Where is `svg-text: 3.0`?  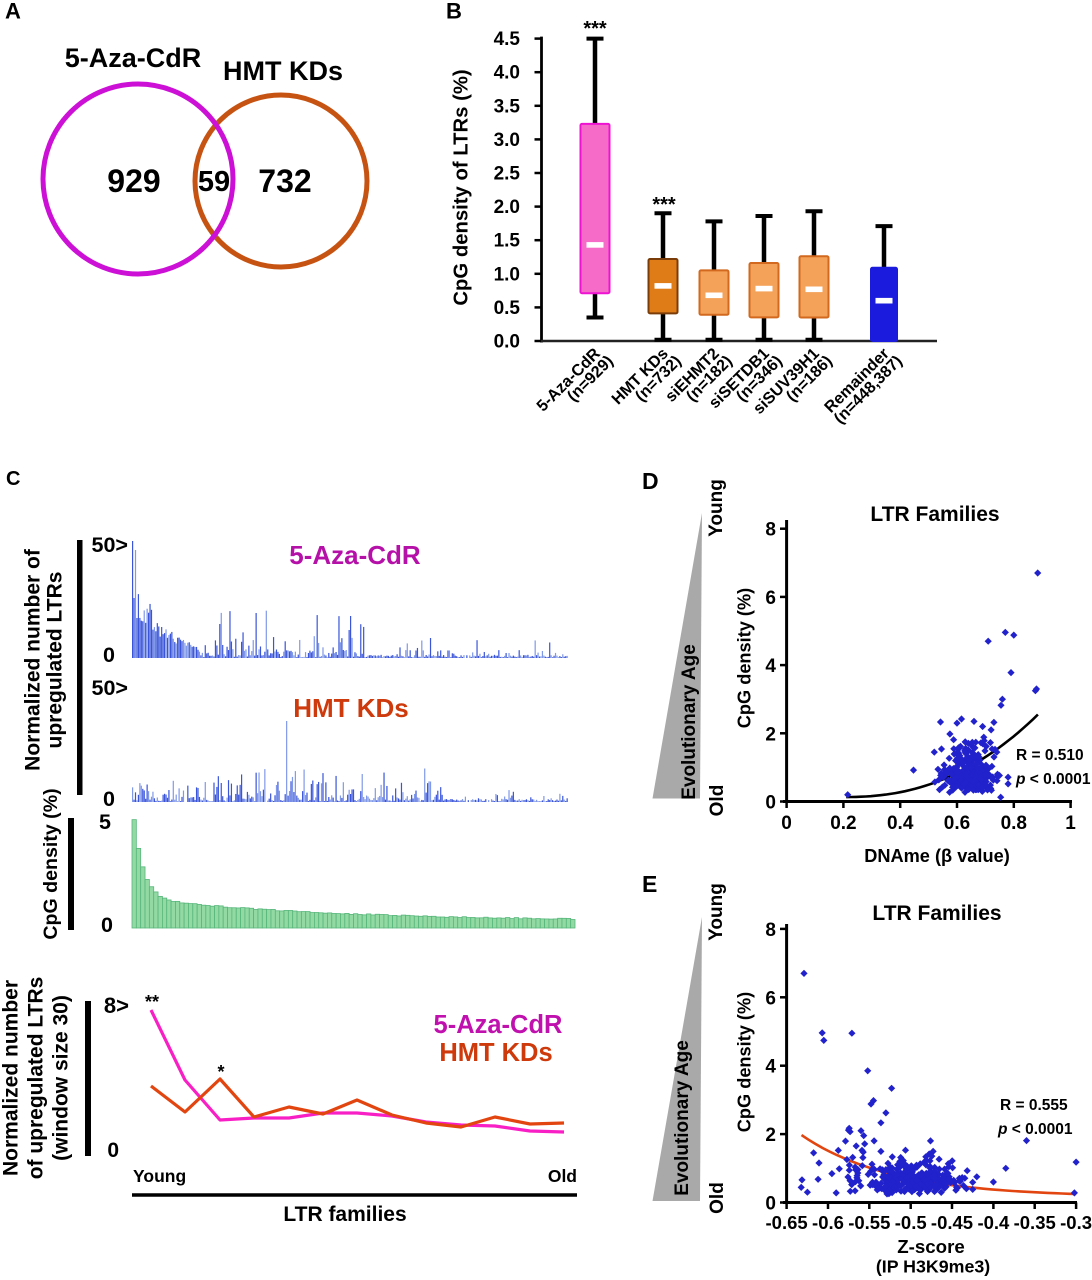
svg-text: 3.0 is located at coordinates (507, 140).